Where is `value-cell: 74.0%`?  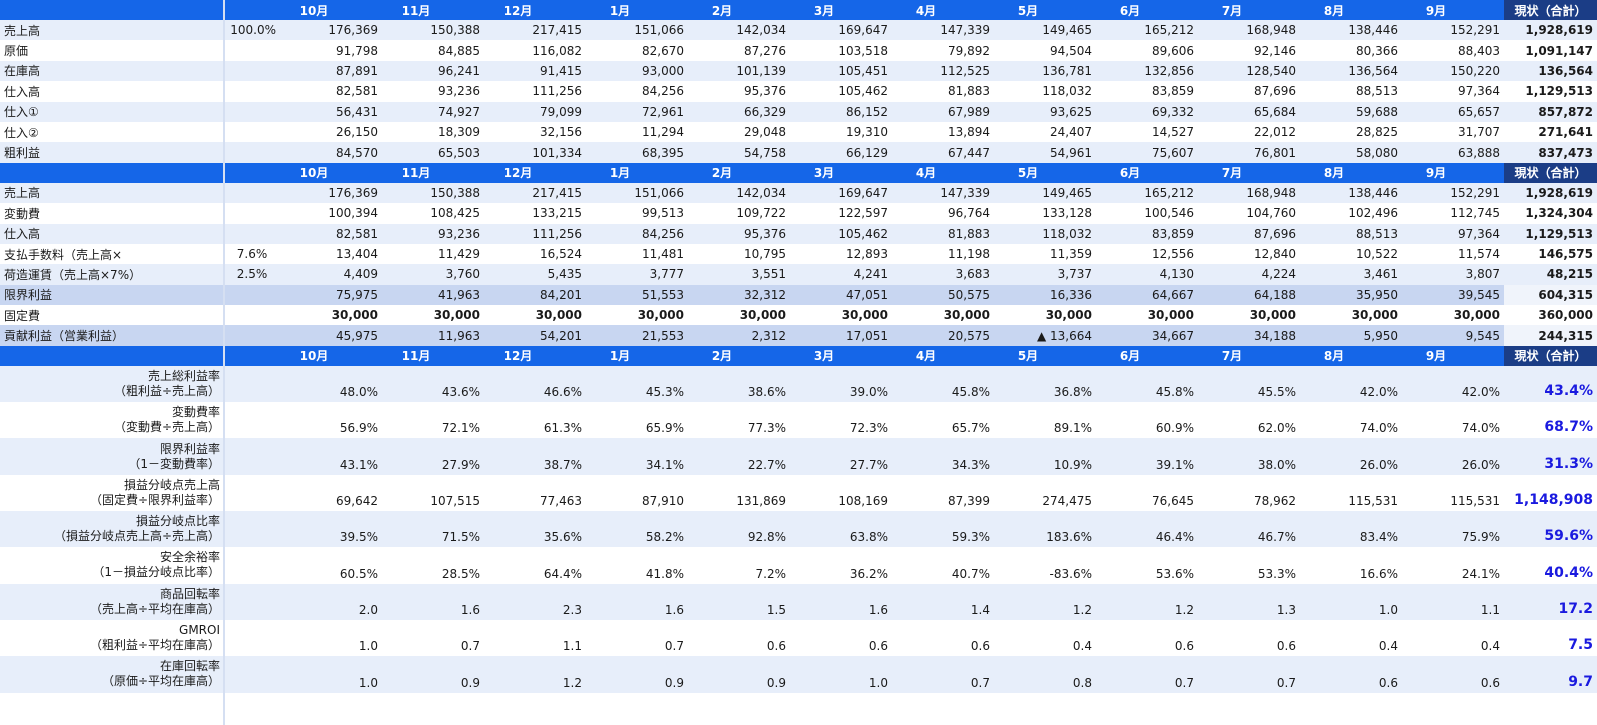
value-cell: 74.0% is located at coordinates (1351, 420).